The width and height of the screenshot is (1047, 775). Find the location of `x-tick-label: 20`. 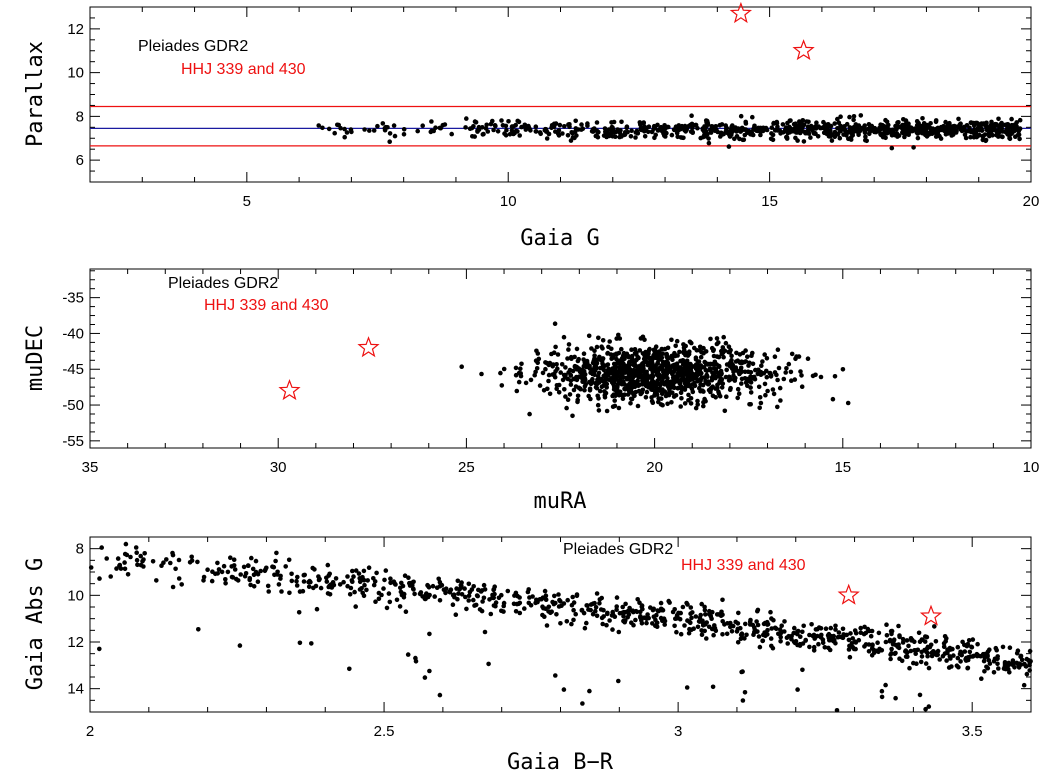

x-tick-label: 20 is located at coordinates (654, 467).